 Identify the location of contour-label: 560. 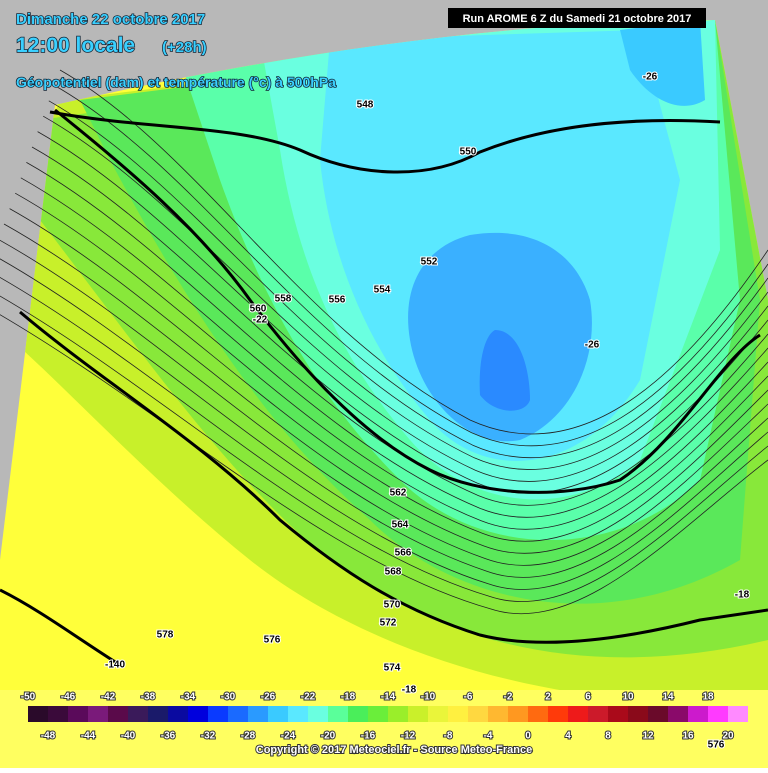
(258, 309).